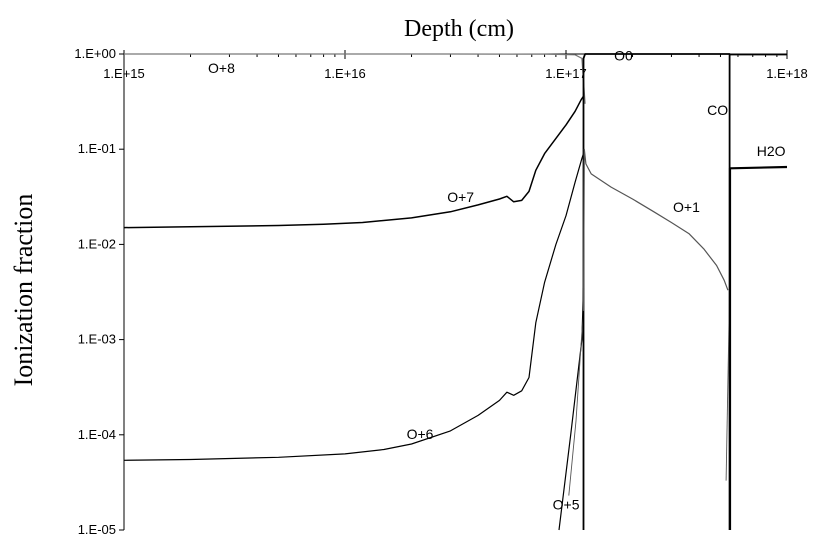  I want to click on series-line-co, so click(758, 54).